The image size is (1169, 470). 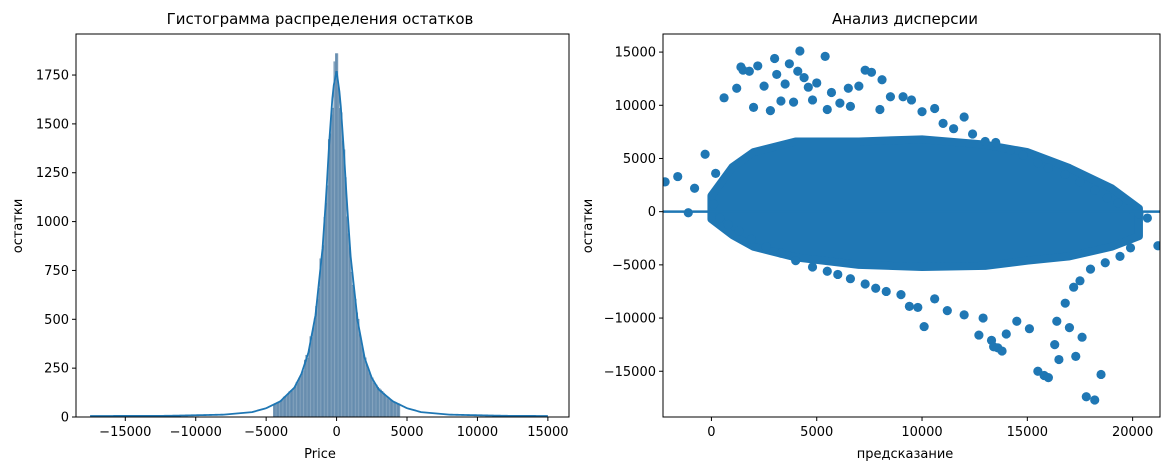 What do you see at coordinates (925, 203) in the screenshot?
I see `scatter-dense-mass` at bounding box center [925, 203].